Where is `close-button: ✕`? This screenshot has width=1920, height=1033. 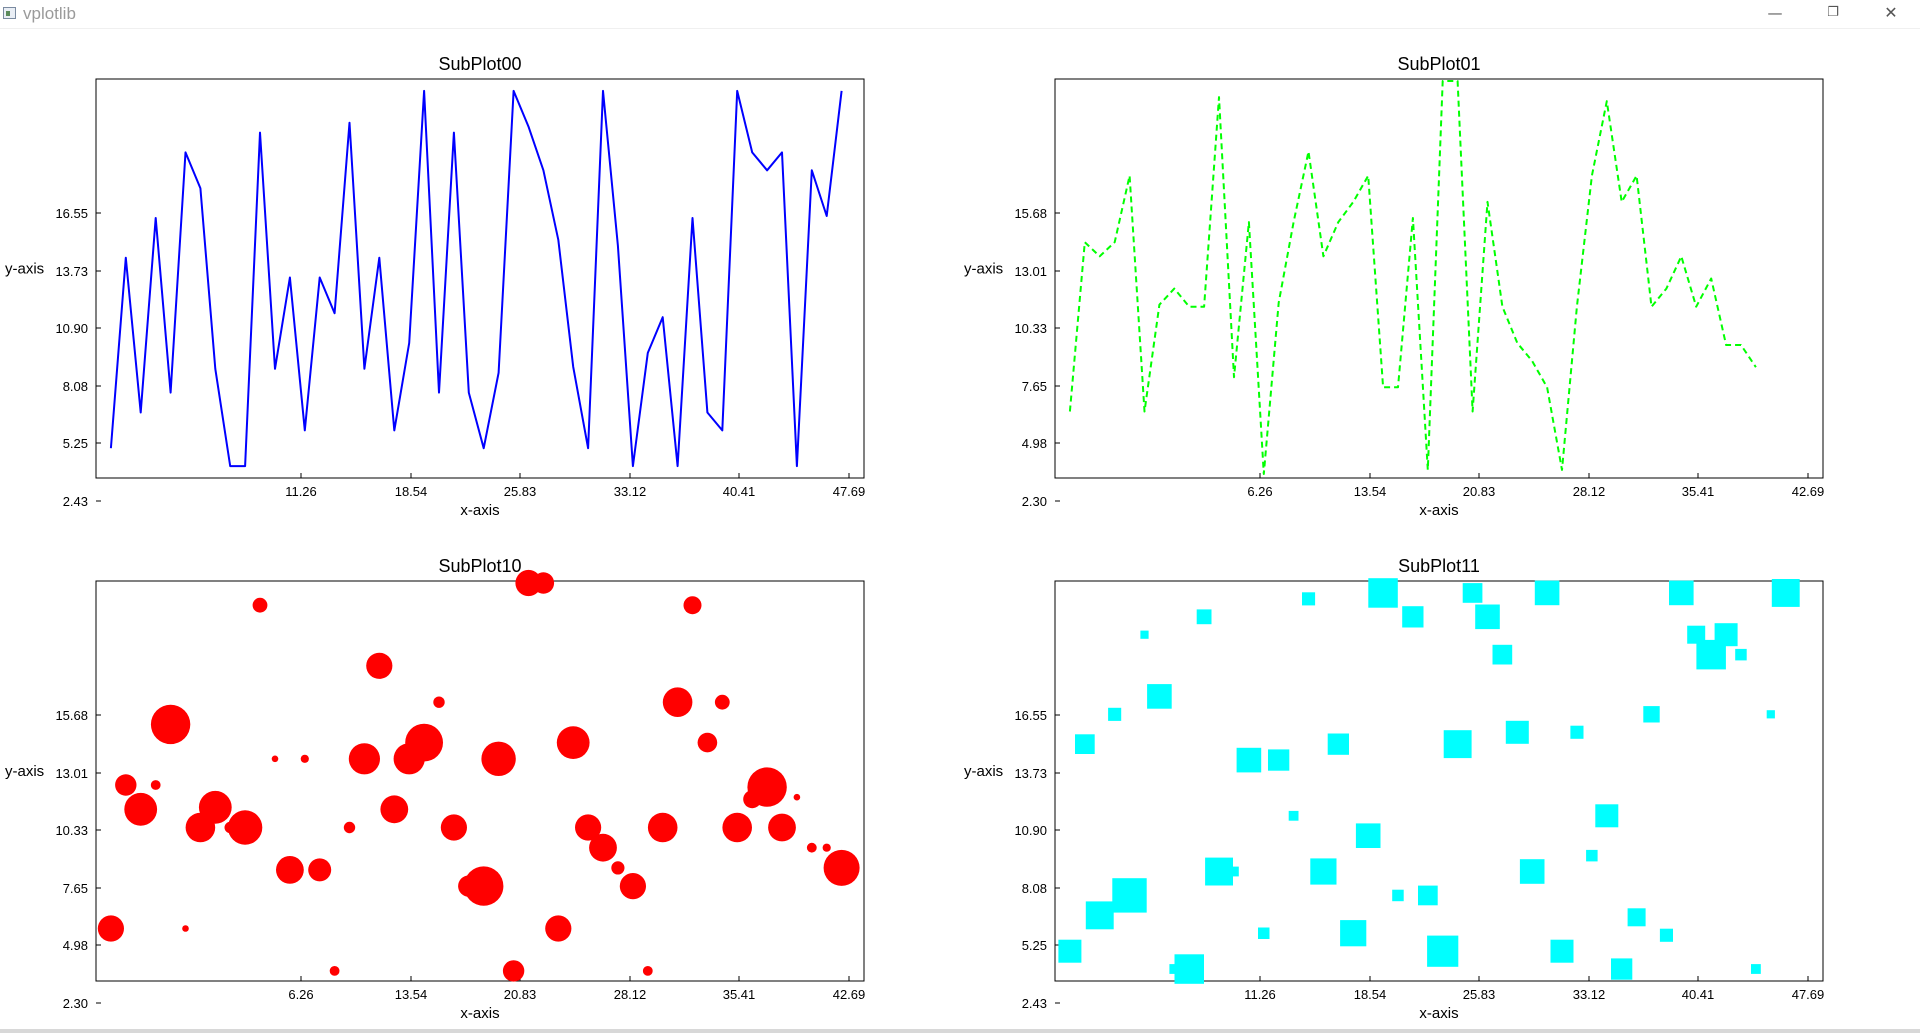
close-button: ✕ is located at coordinates (1891, 12).